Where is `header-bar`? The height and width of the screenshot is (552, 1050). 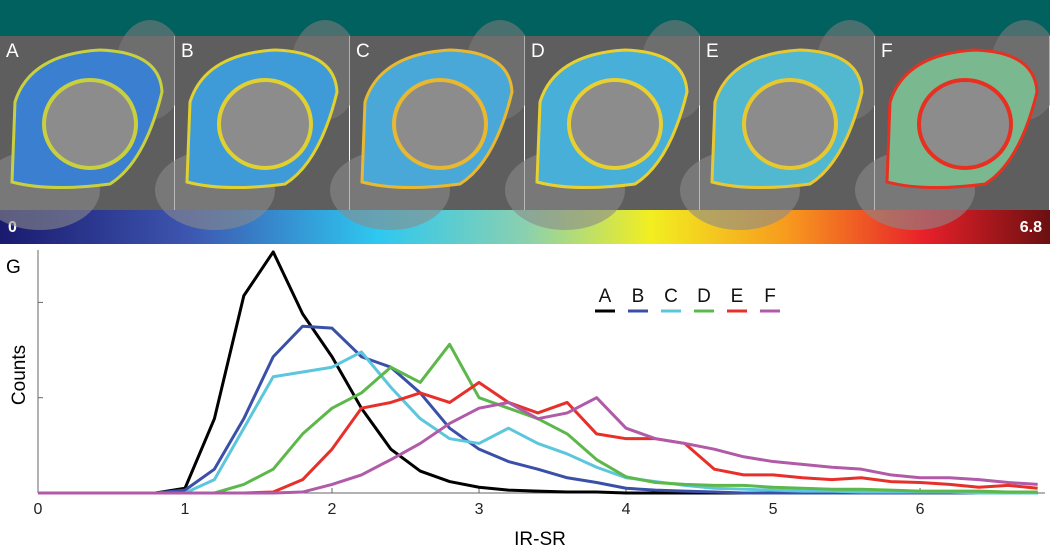
header-bar is located at coordinates (525, 18).